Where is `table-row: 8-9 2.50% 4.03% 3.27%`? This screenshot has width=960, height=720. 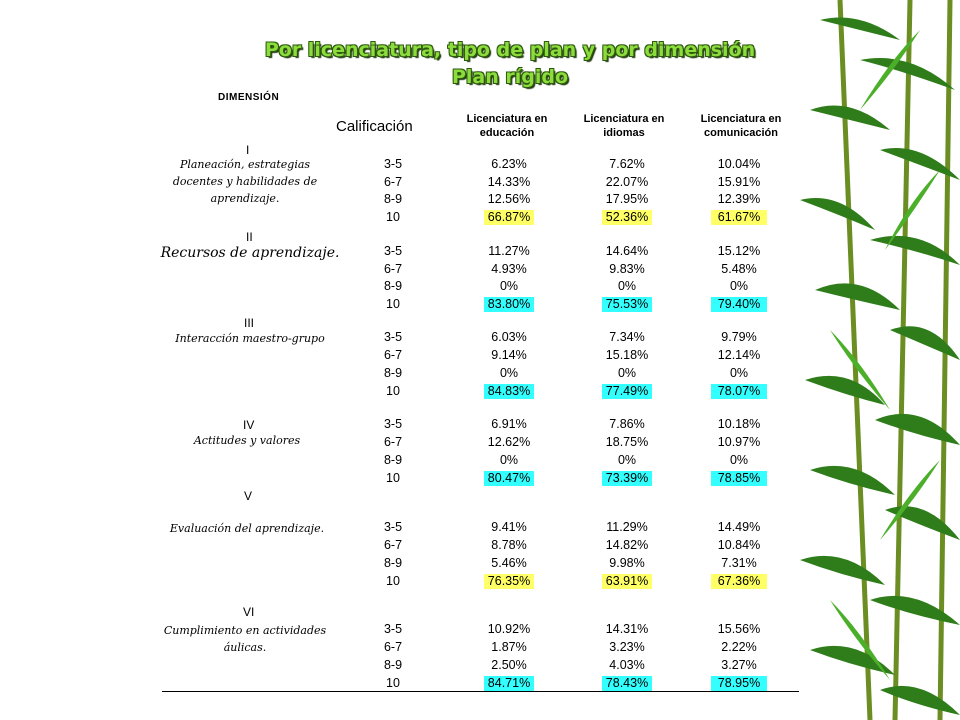
table-row: 8-9 2.50% 4.03% 3.27% is located at coordinates (480, 666).